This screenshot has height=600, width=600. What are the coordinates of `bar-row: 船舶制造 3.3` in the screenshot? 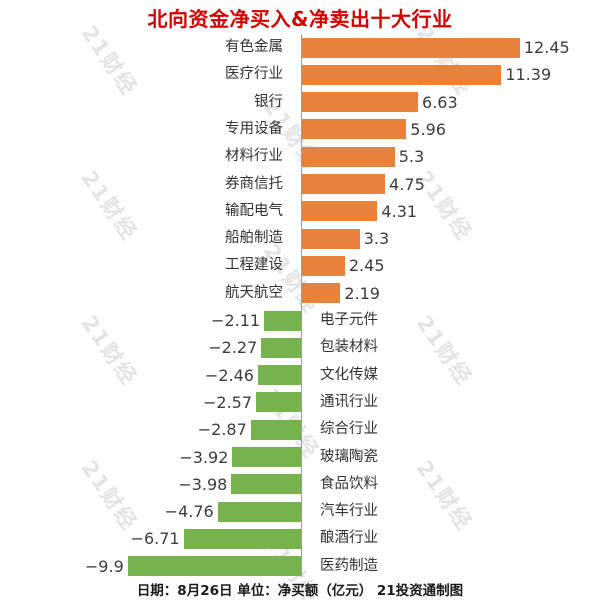 It's located at (300, 238).